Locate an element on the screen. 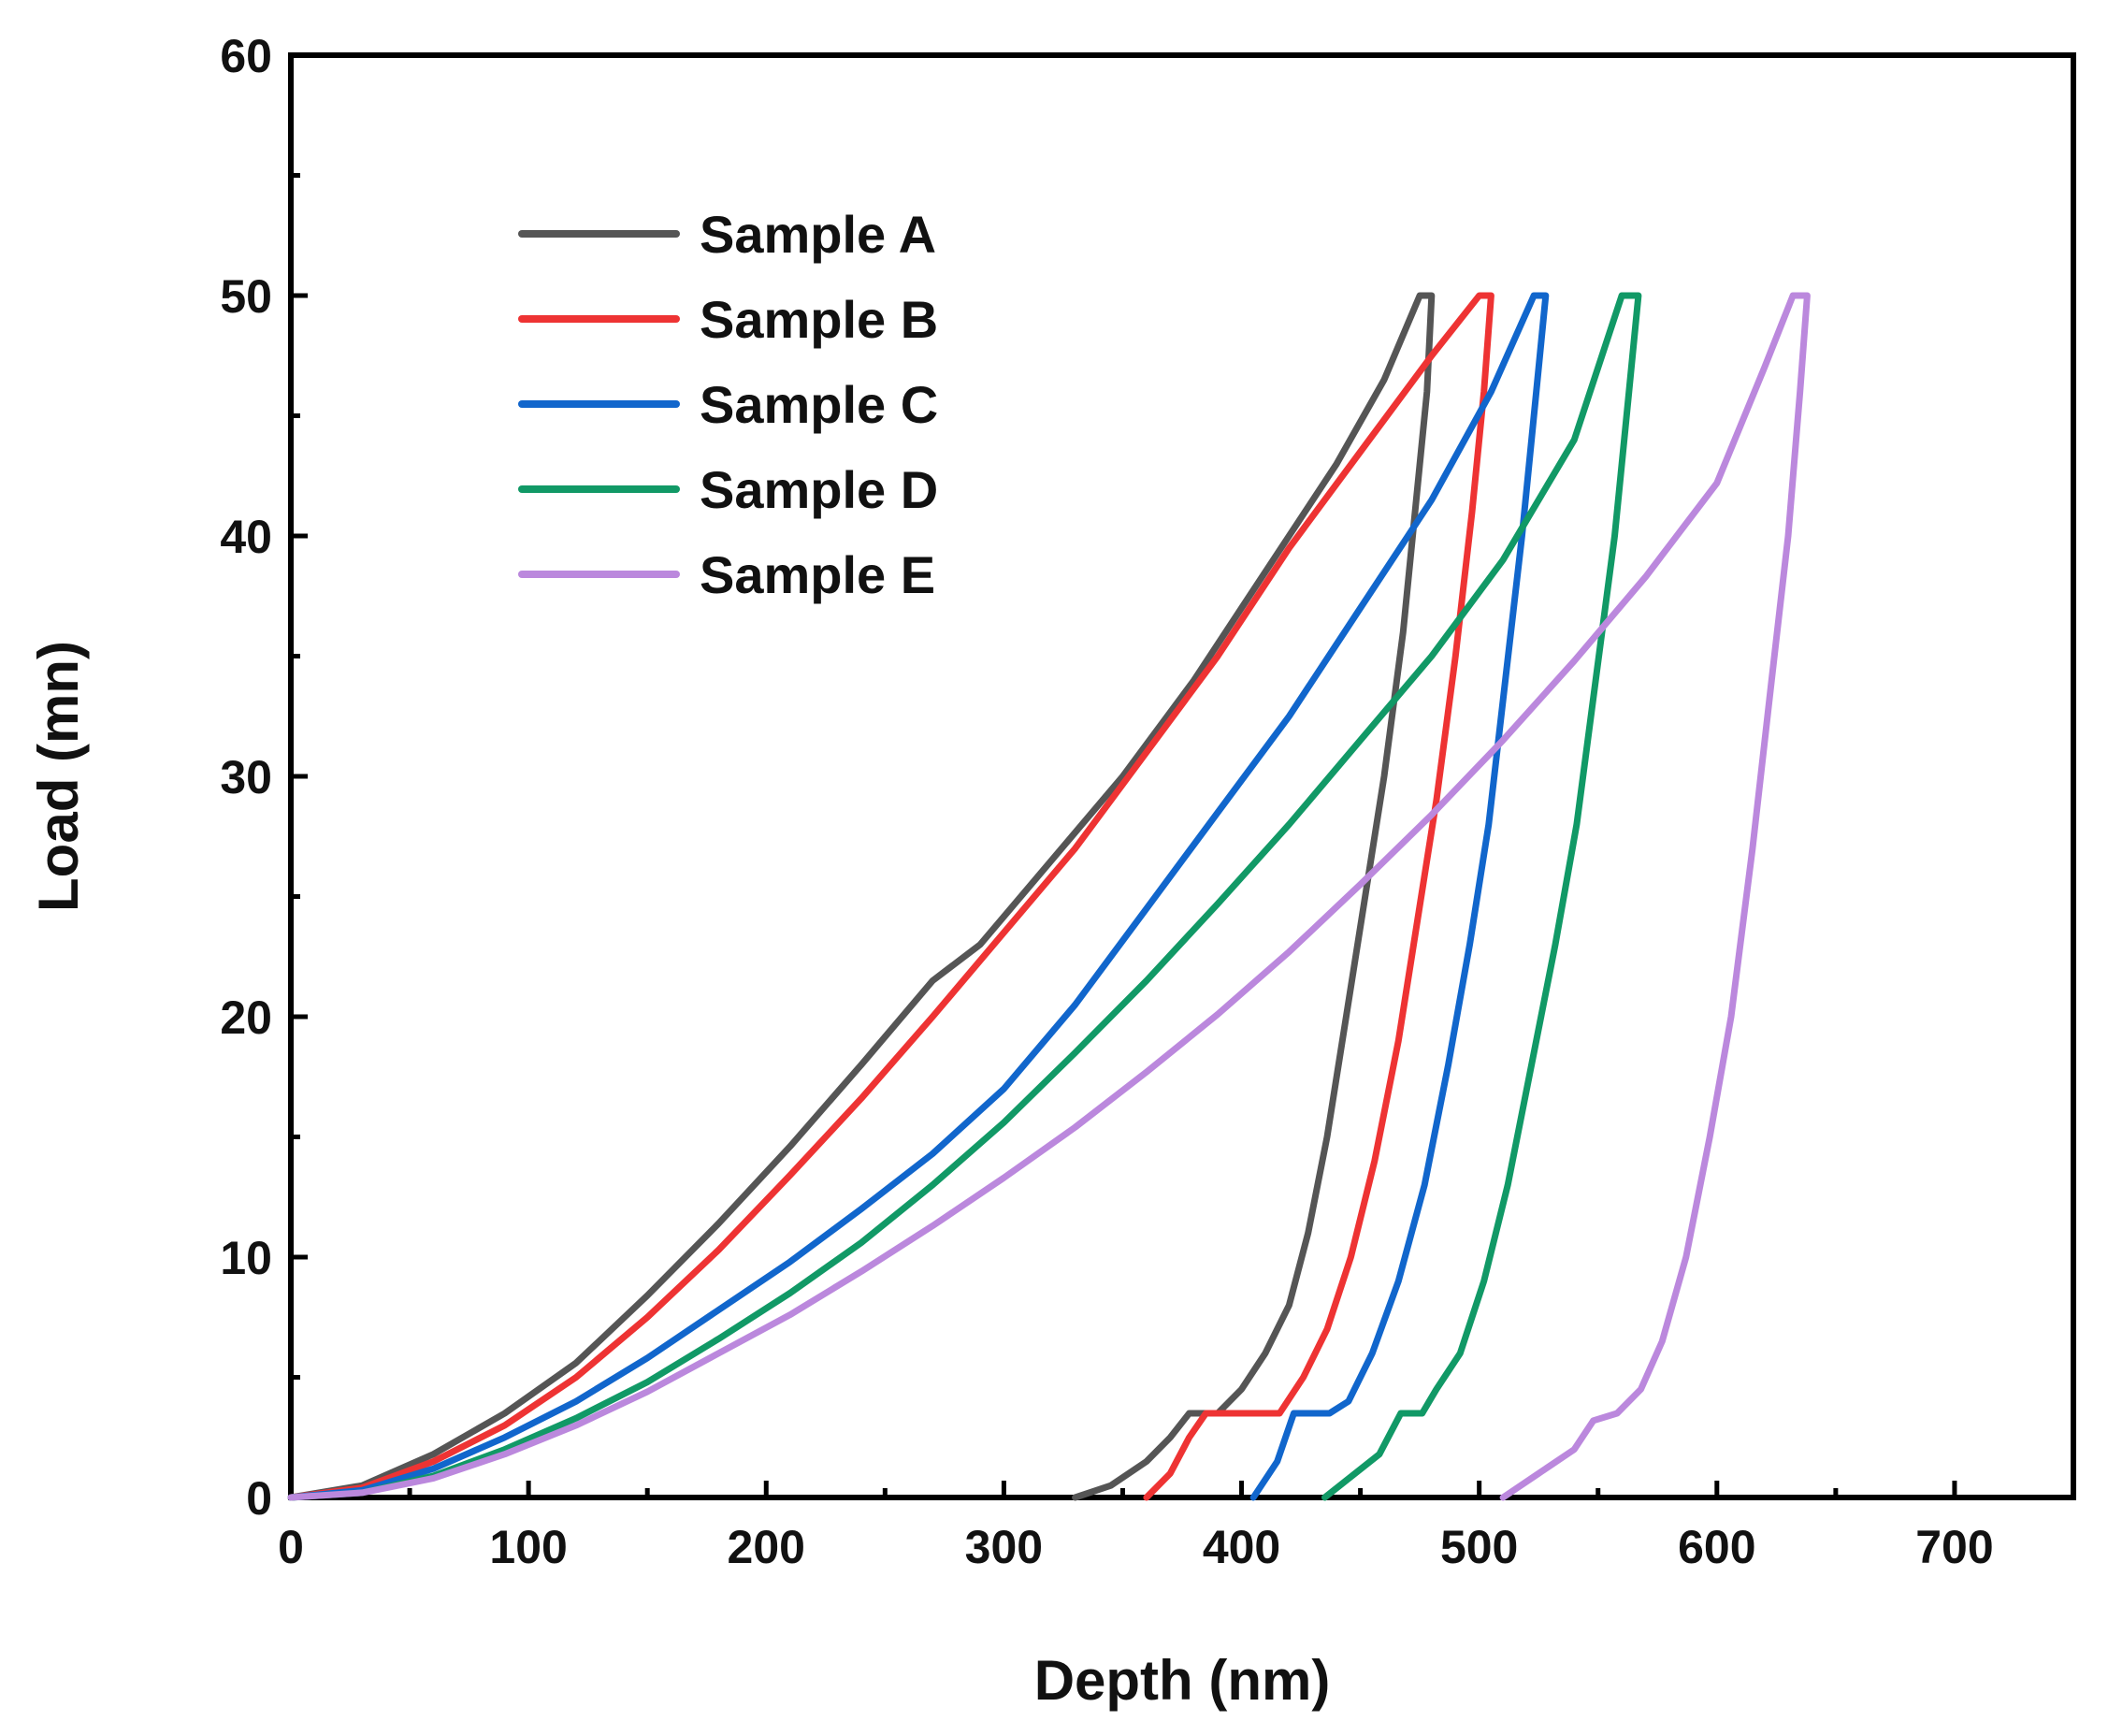  legend-label-sample-c: Sample C is located at coordinates (819, 404).